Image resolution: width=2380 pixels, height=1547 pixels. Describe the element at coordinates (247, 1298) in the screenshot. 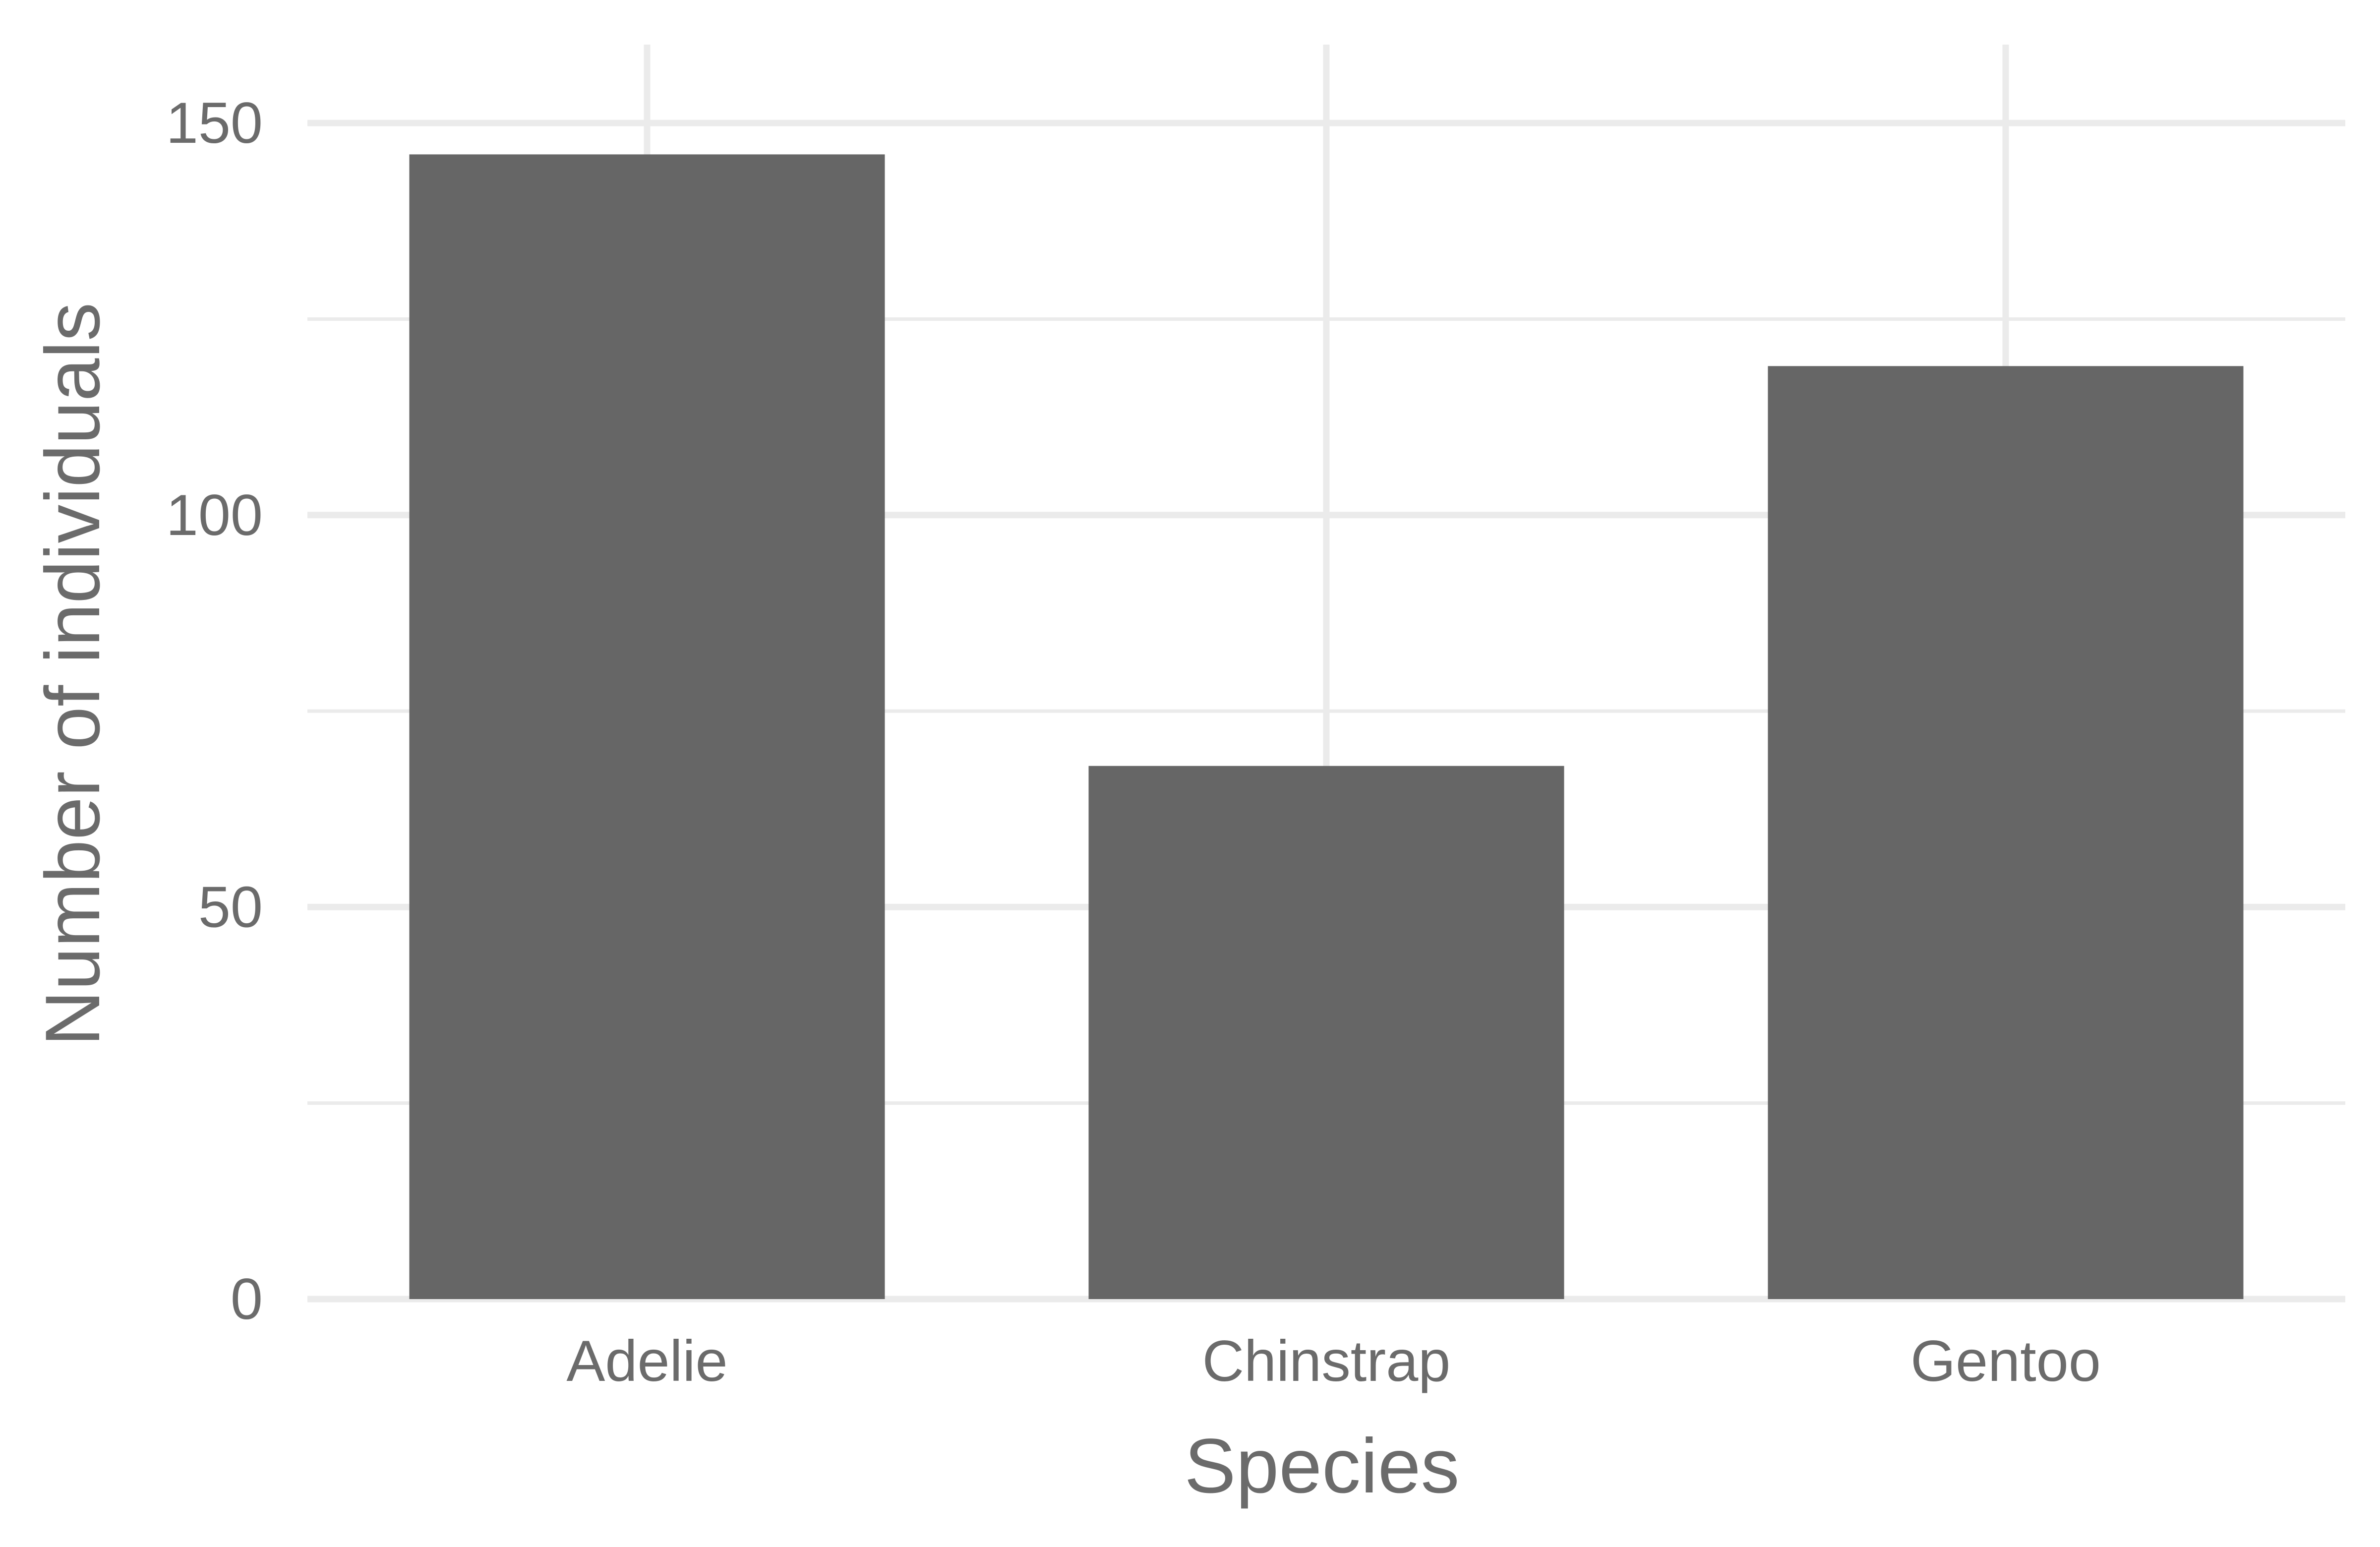

I see `y-tick-label: 0` at that location.